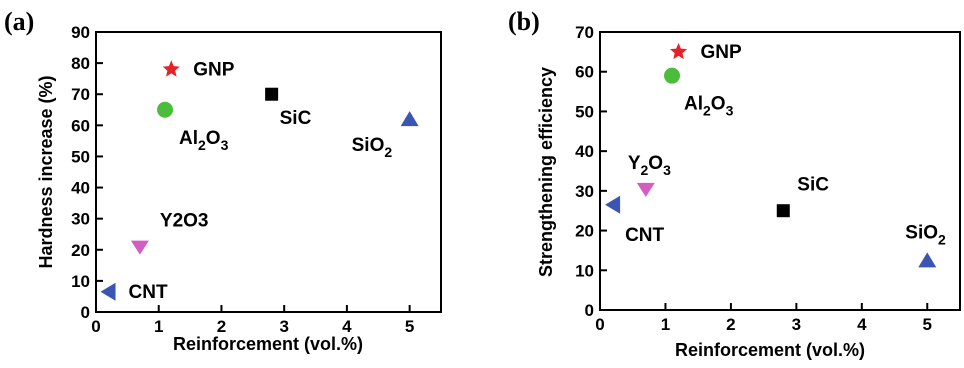  What do you see at coordinates (268, 344) in the screenshot?
I see `panel-a-x-axis-title: Reinforcement (vol.%)` at bounding box center [268, 344].